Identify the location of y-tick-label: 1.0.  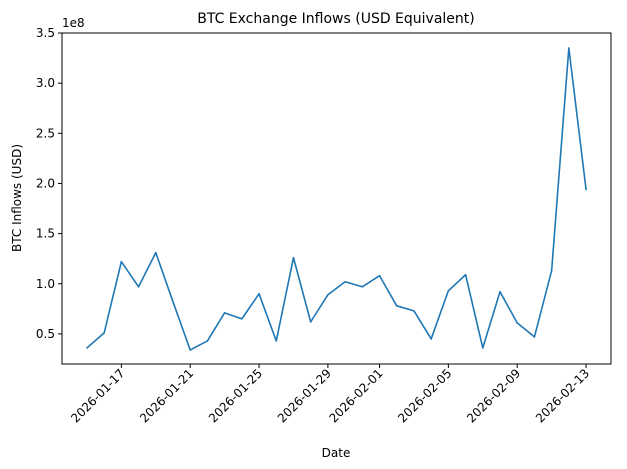
(45, 284).